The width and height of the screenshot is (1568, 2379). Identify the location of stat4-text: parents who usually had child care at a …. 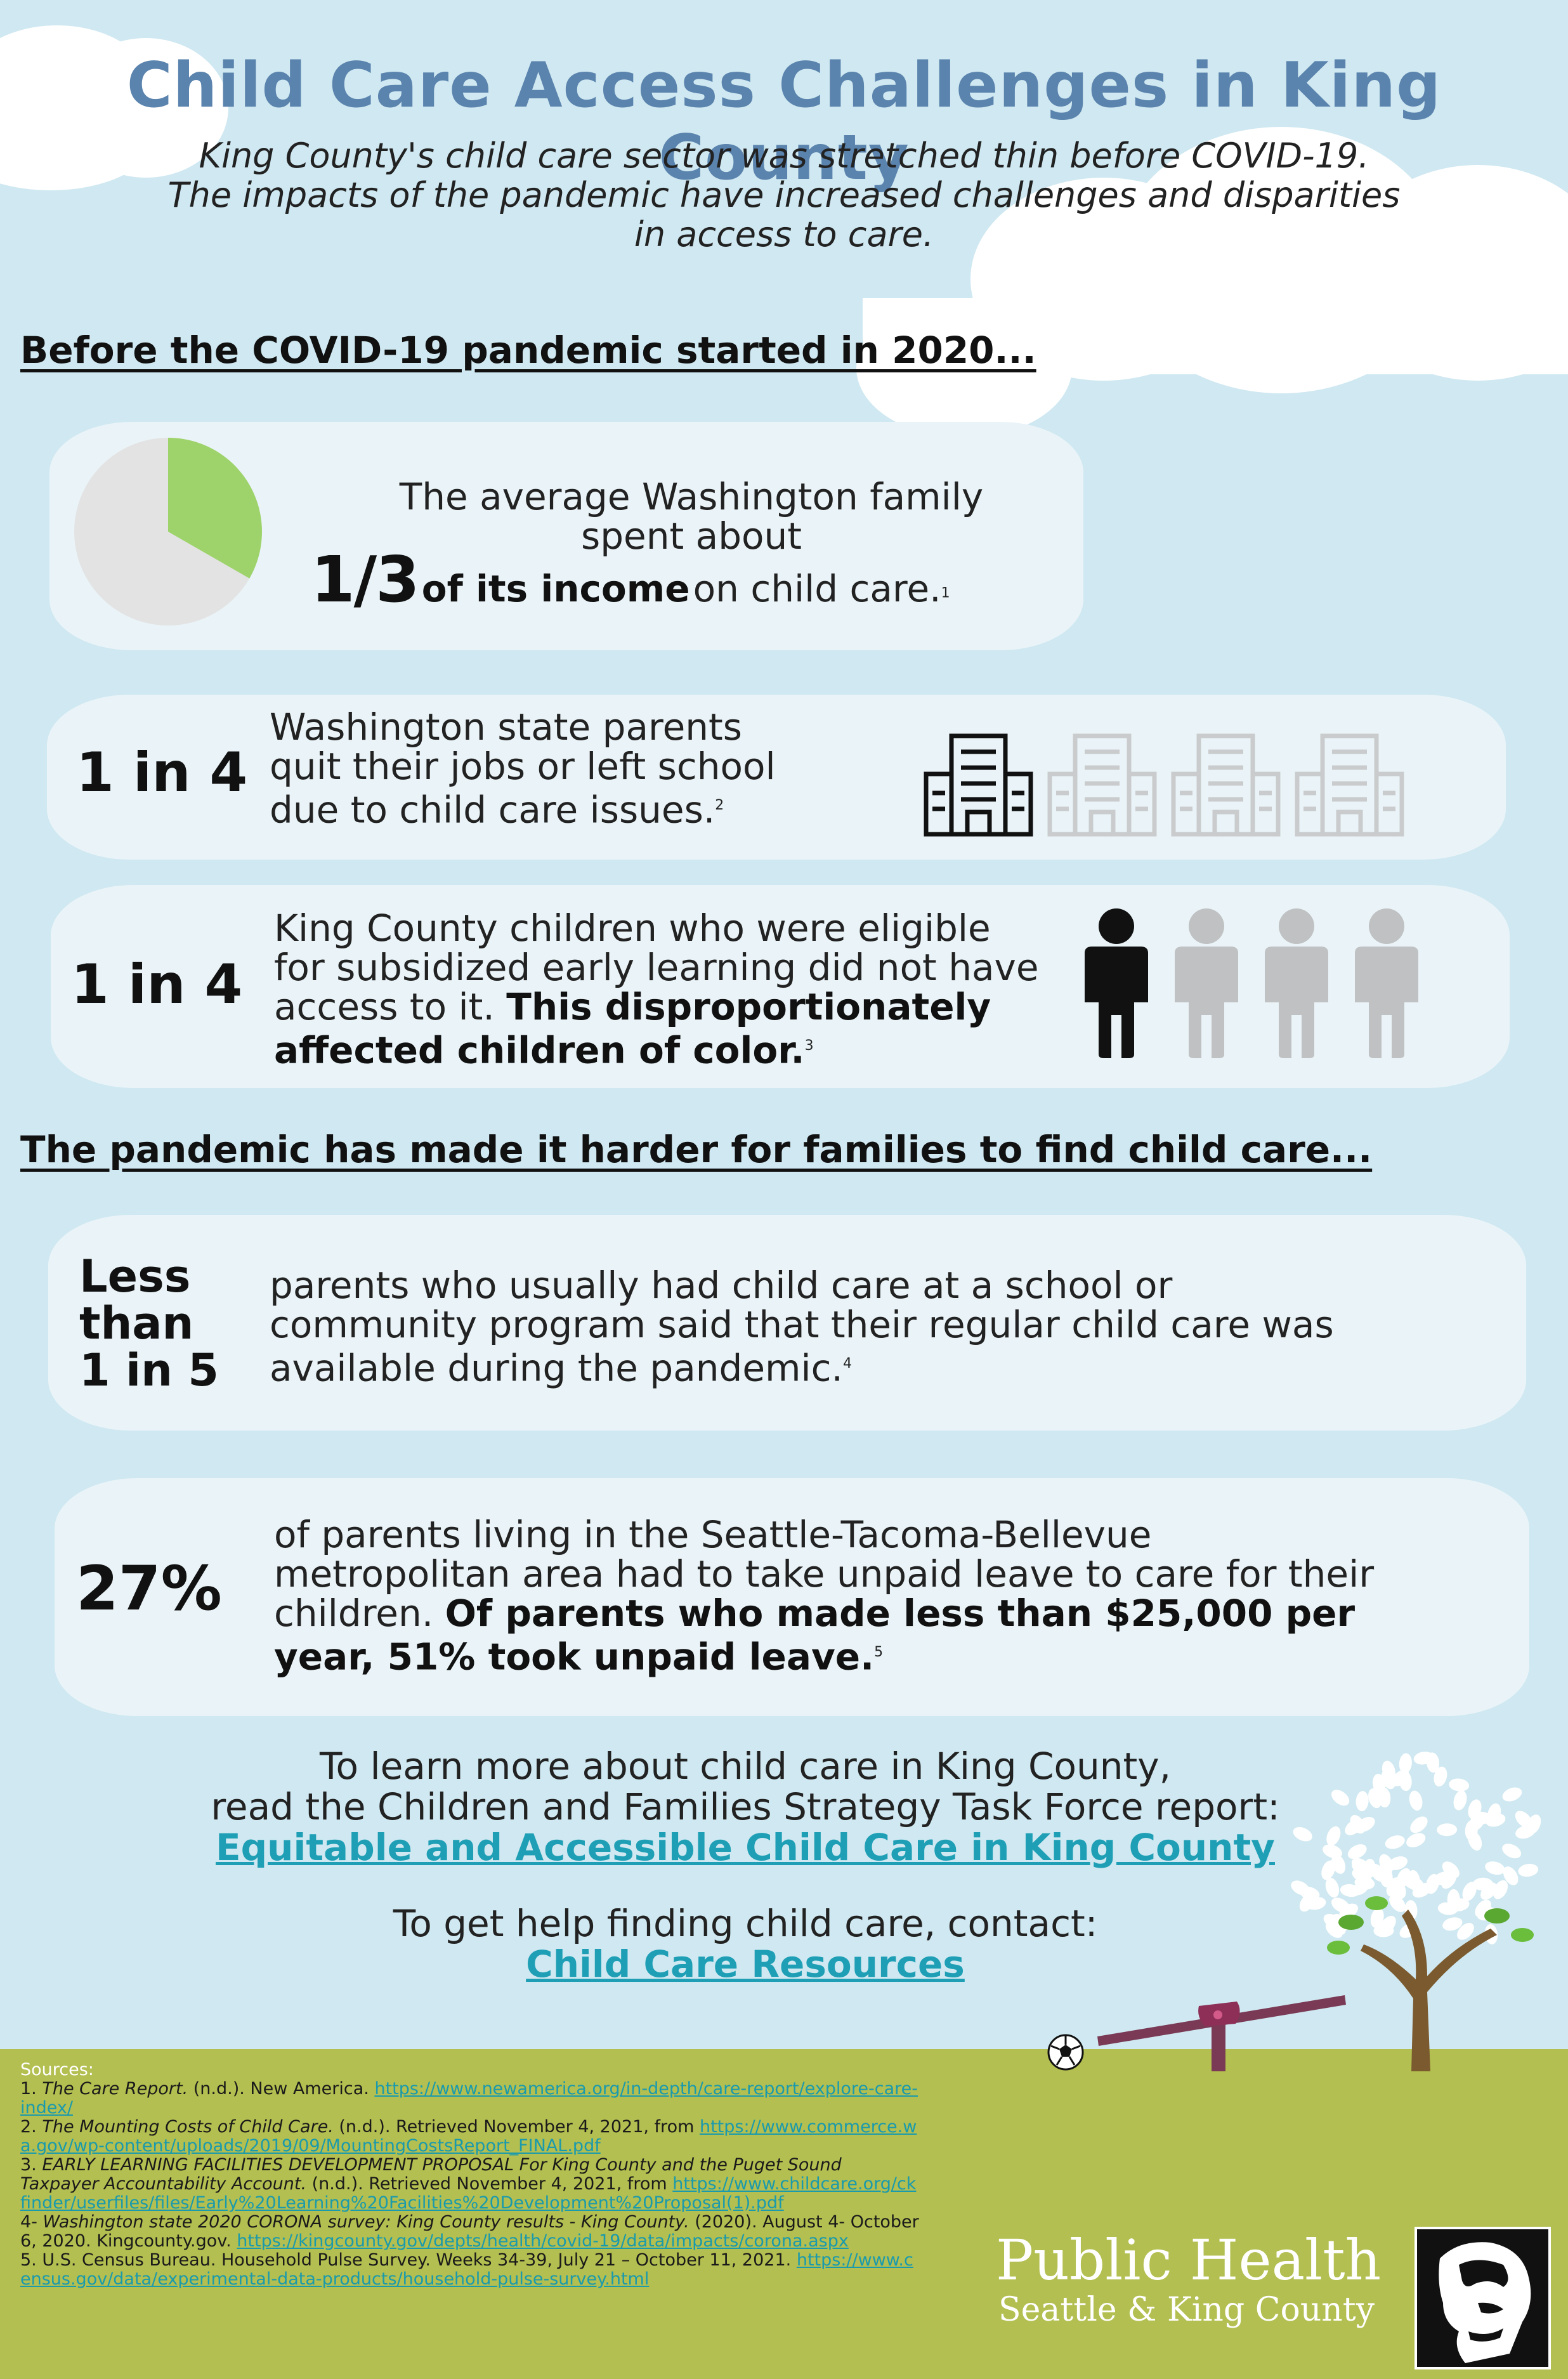
(888, 1326).